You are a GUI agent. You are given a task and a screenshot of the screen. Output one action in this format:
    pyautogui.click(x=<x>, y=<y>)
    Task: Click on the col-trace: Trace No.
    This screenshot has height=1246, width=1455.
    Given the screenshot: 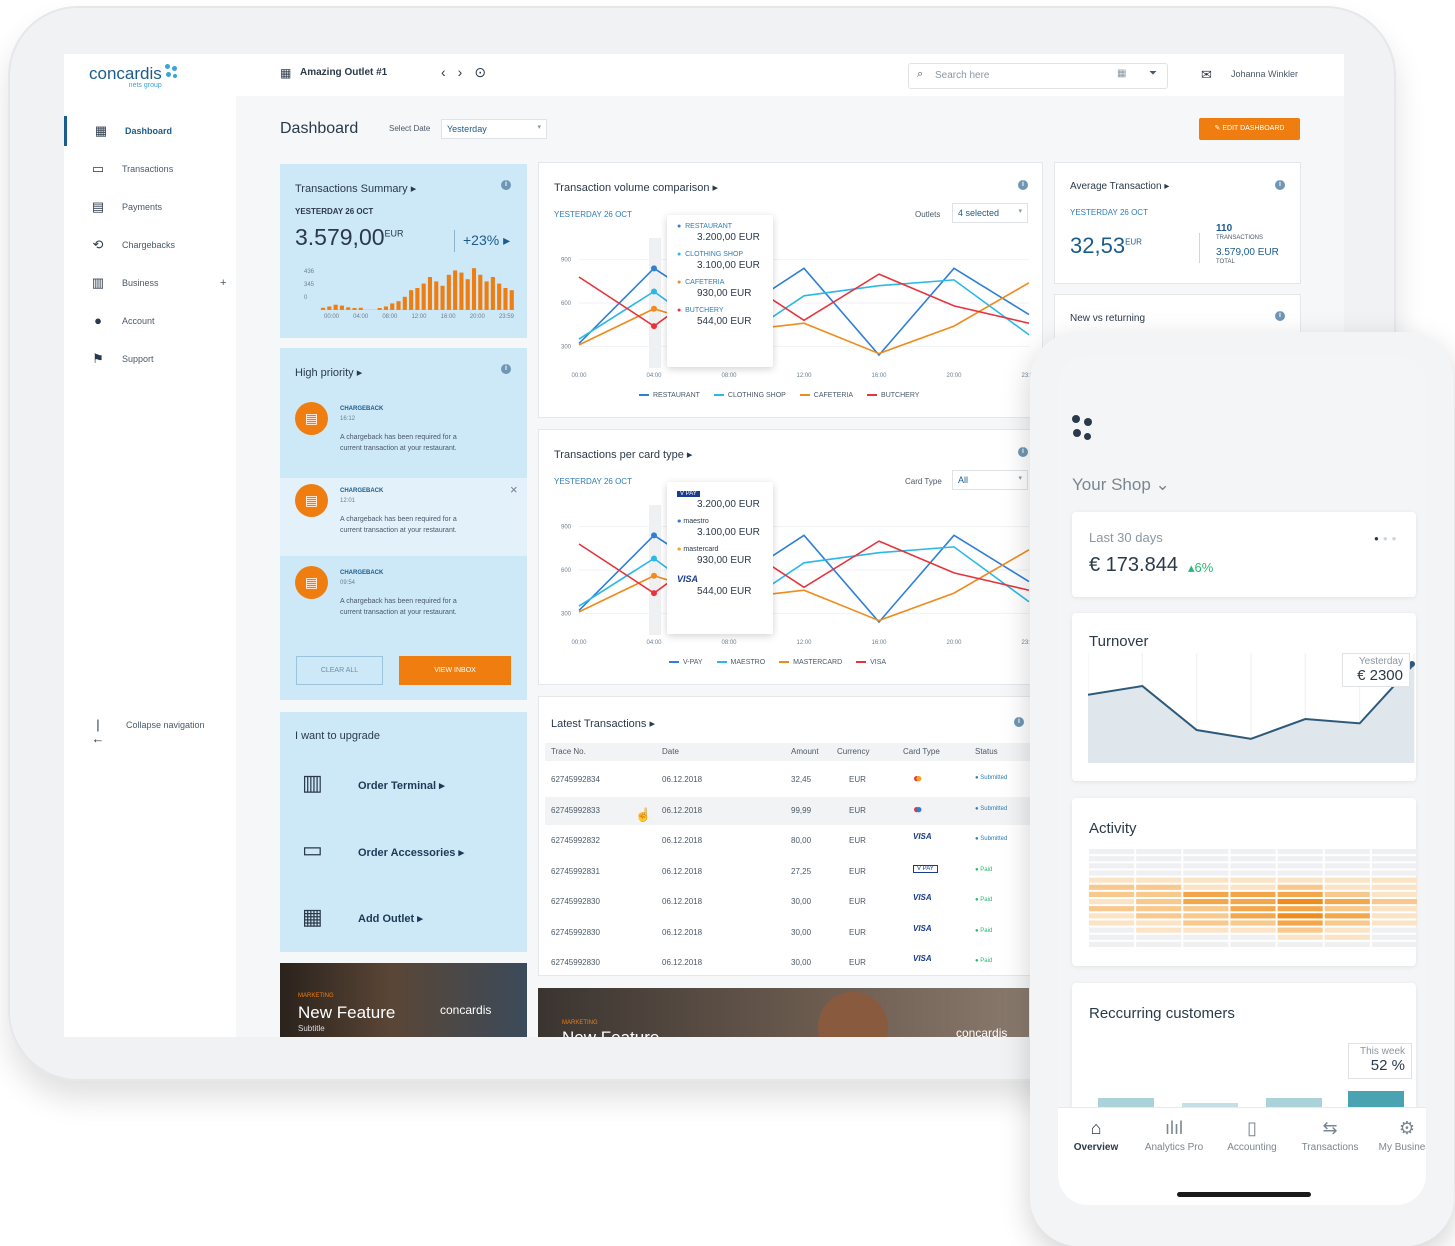 What is the action you would take?
    pyautogui.click(x=568, y=751)
    